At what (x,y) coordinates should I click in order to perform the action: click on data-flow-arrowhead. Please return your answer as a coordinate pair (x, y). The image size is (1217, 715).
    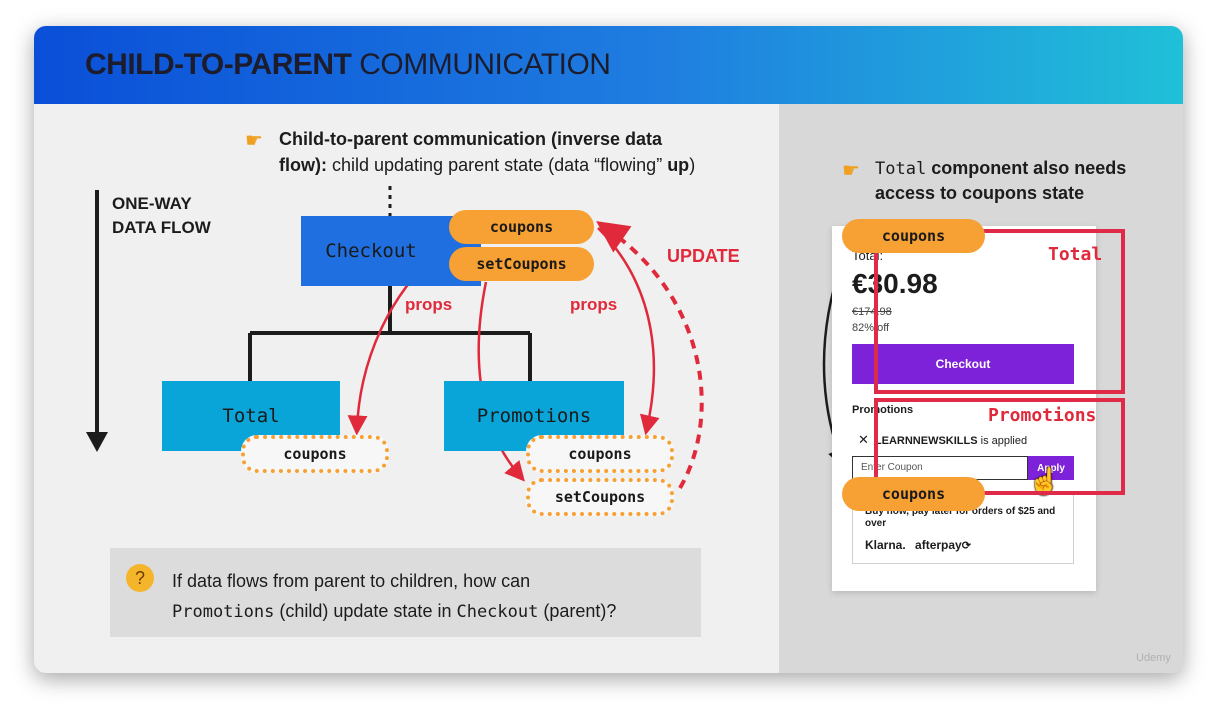
    Looking at the image, I should click on (97, 442).